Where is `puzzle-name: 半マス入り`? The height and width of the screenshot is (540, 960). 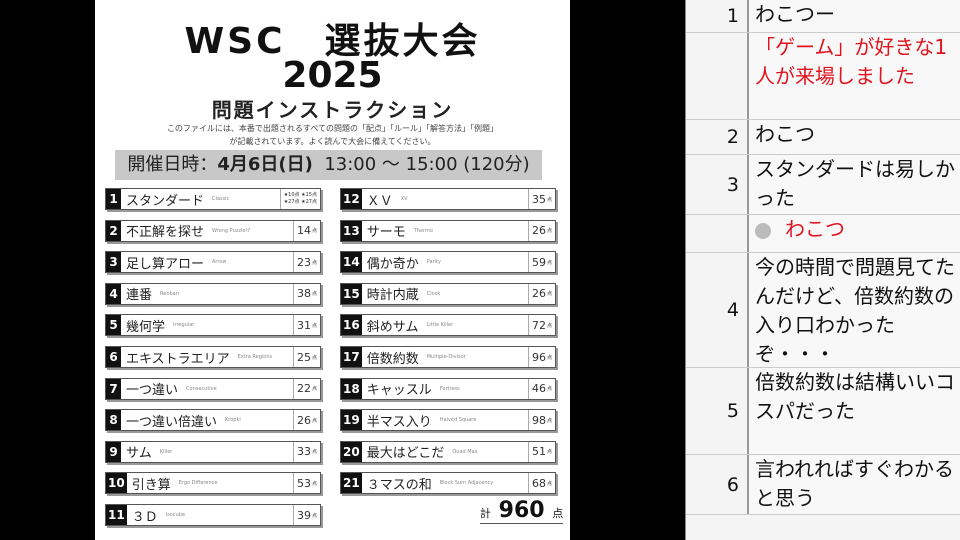 puzzle-name: 半マス入り is located at coordinates (399, 422).